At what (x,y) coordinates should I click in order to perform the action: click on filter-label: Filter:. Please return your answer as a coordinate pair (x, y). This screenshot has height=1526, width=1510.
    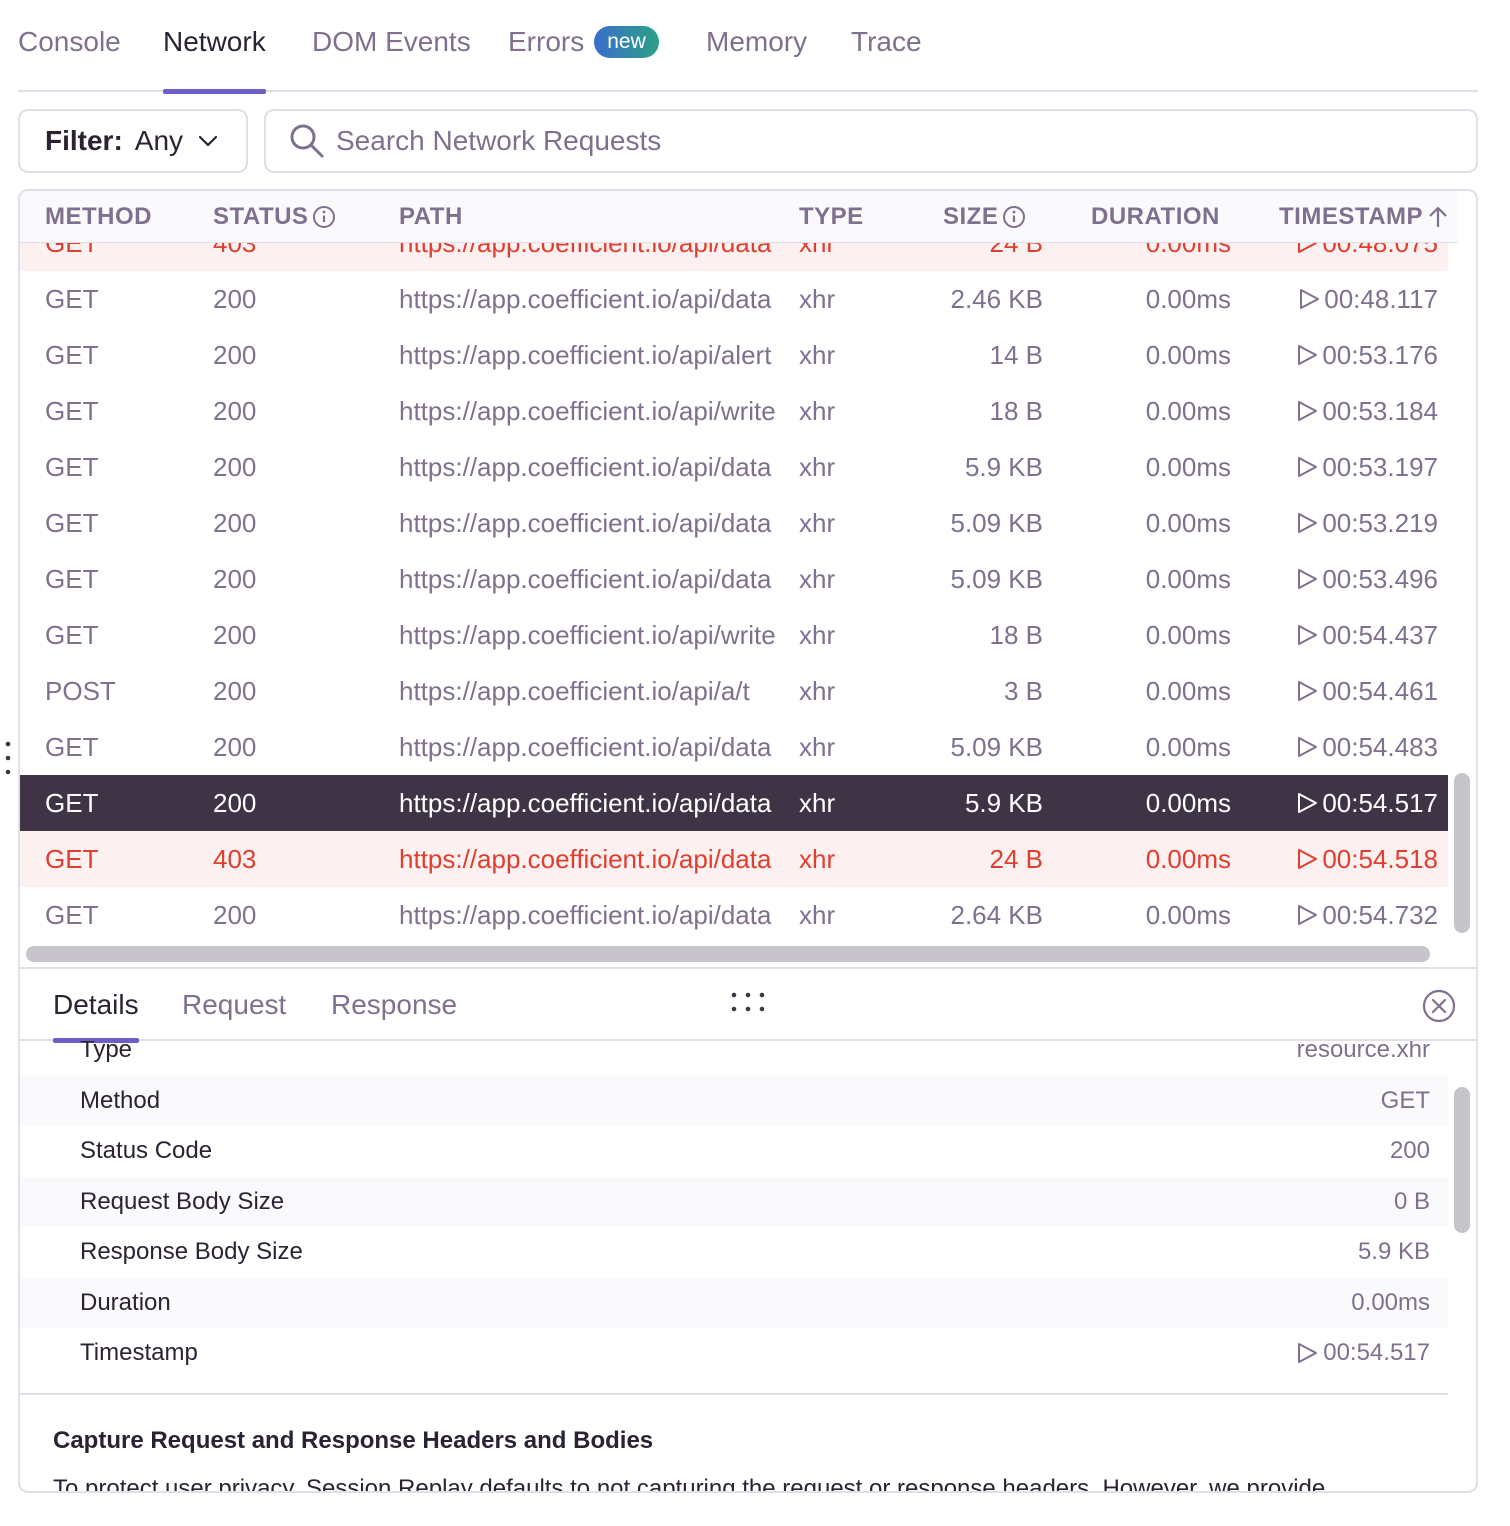
    Looking at the image, I should click on (84, 140).